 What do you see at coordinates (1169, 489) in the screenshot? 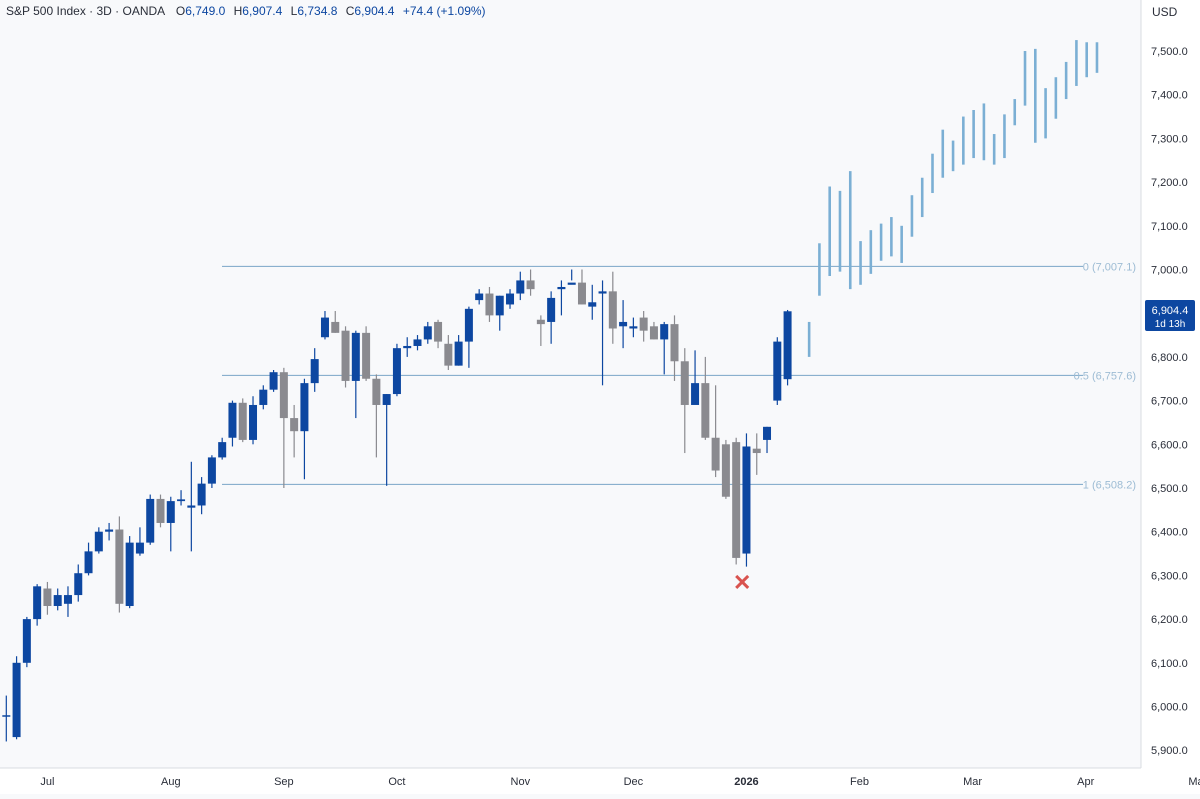
I see `price-axis-tick-label: 6,500.0` at bounding box center [1169, 489].